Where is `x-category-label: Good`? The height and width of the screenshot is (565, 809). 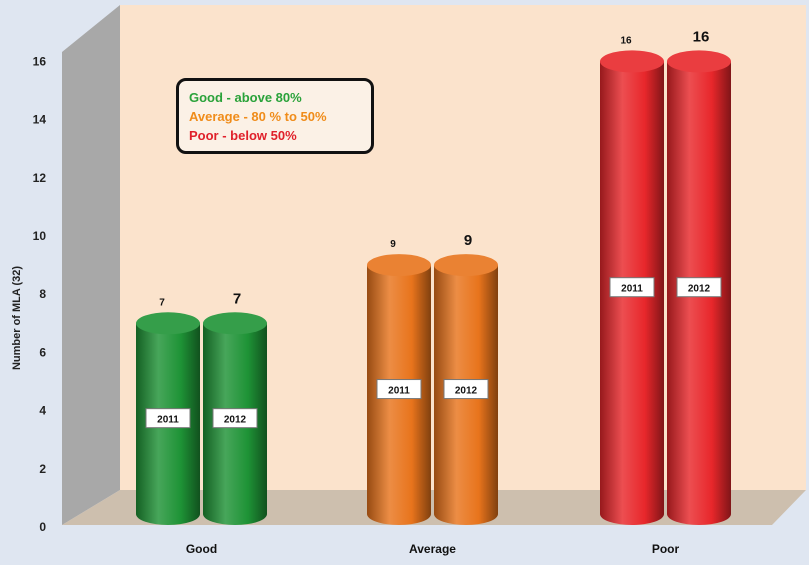 x-category-label: Good is located at coordinates (201, 549).